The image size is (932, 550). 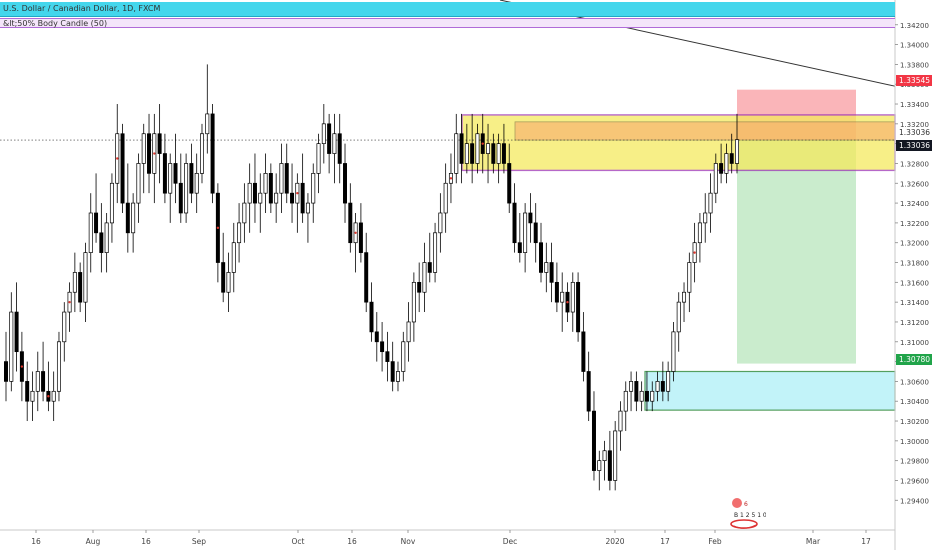 I want to click on svg-text: B 1 2 5 1 0, so click(x=750, y=515).